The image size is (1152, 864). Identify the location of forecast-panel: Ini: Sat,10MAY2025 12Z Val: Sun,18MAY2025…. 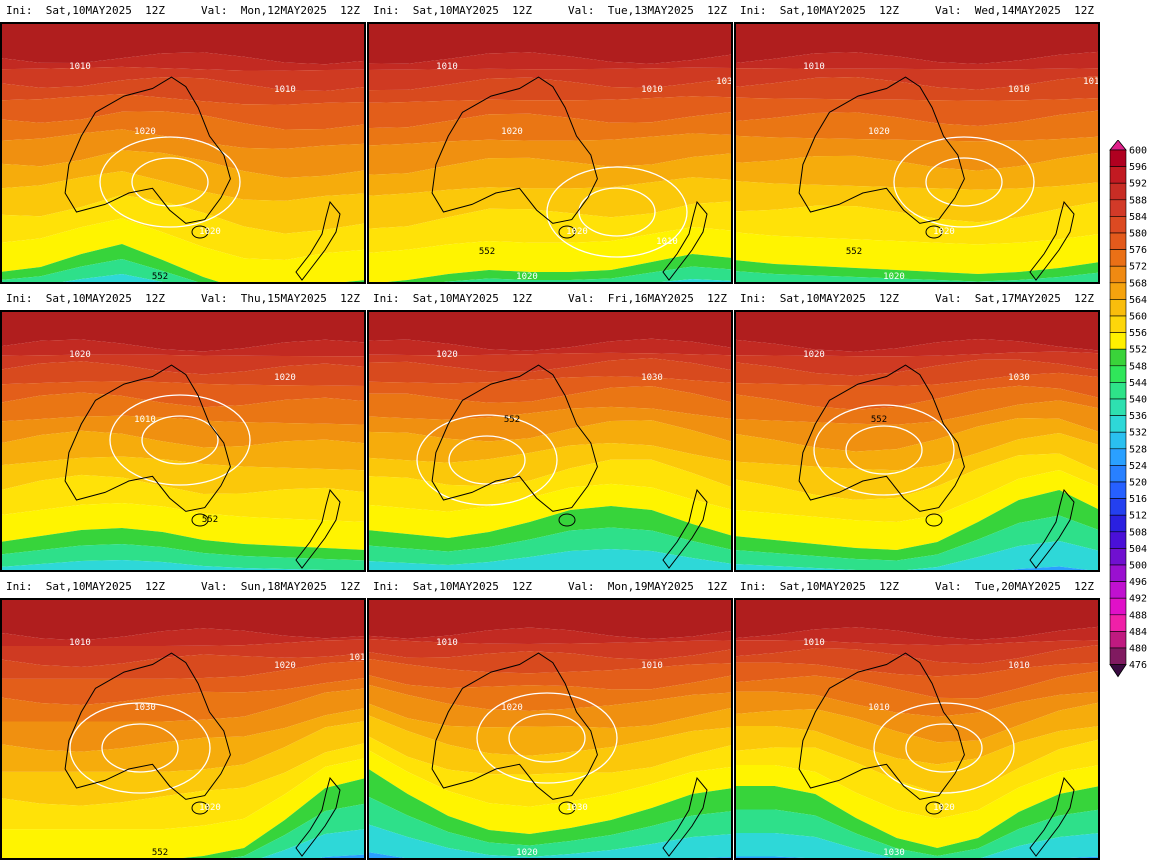
(183, 720).